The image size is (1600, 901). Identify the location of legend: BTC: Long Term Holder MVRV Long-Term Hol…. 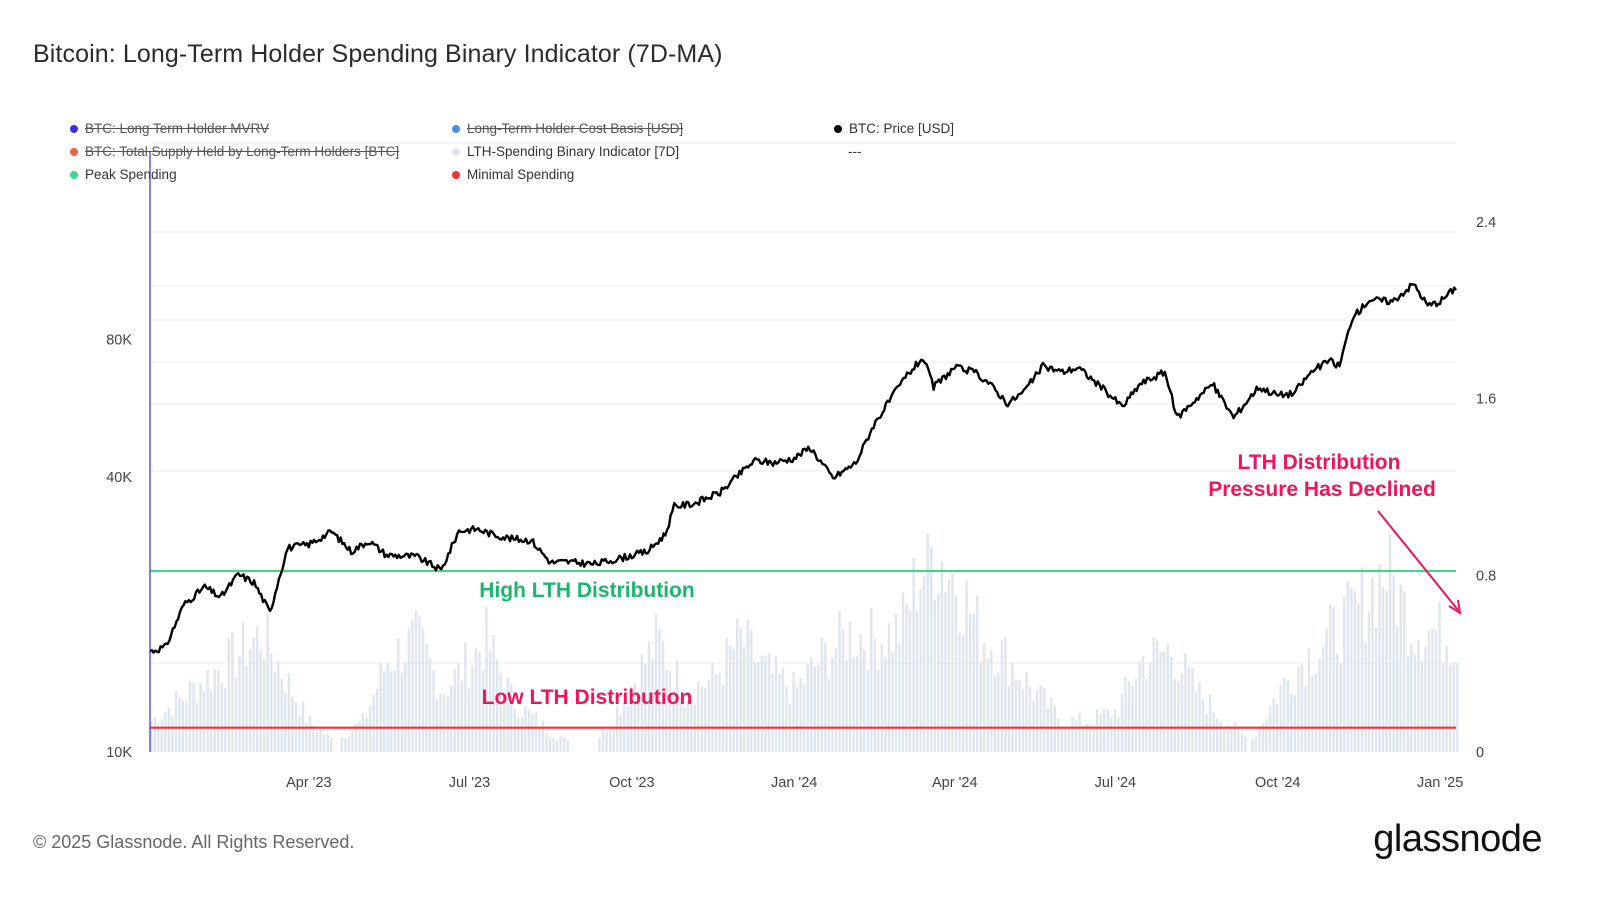
(550, 156).